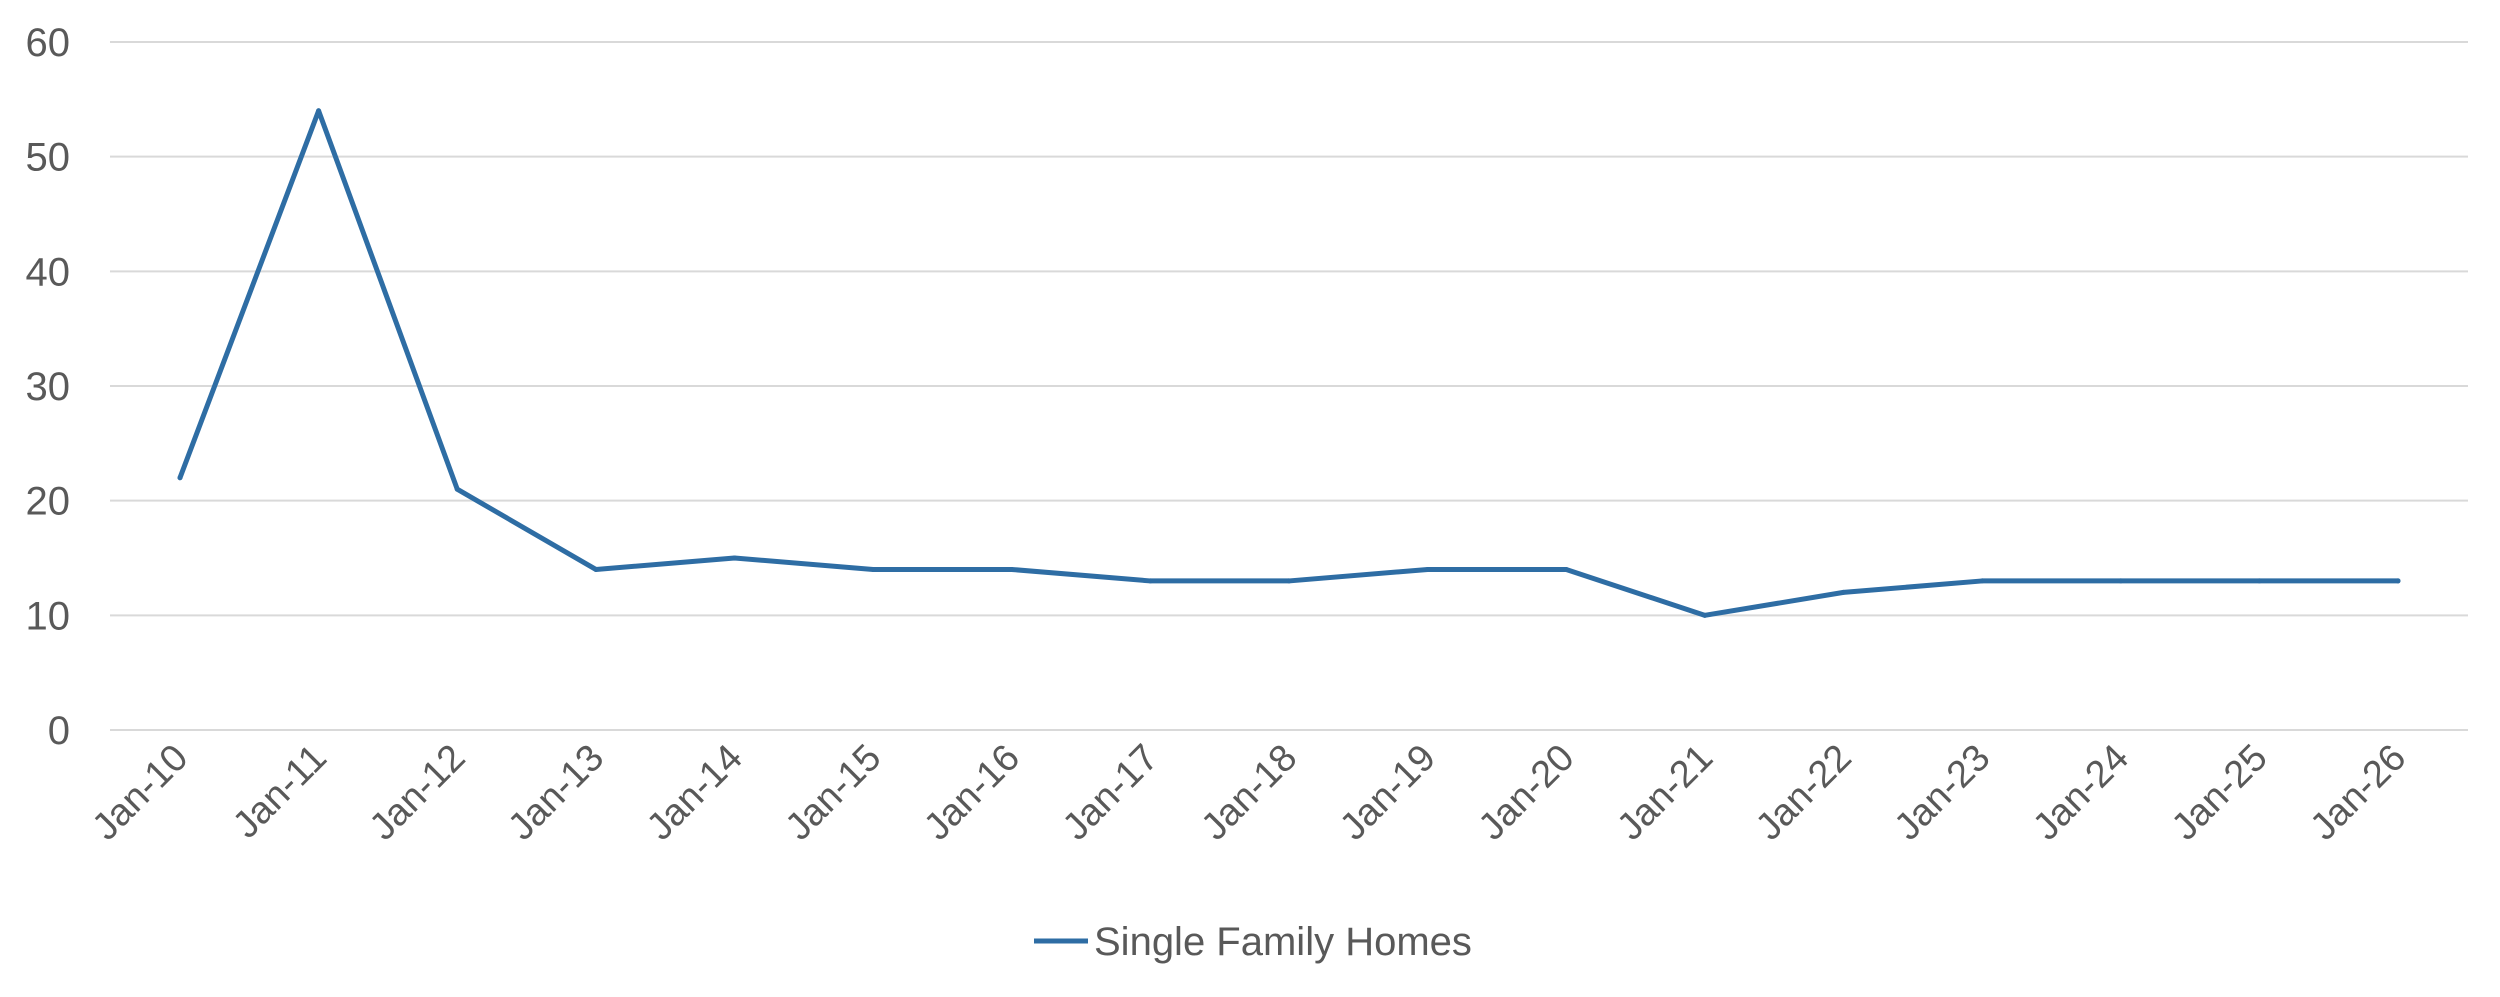 This screenshot has height=997, width=2500. Describe the element at coordinates (556, 793) in the screenshot. I see `x-tick-label-jan-13: Jan-13` at that location.